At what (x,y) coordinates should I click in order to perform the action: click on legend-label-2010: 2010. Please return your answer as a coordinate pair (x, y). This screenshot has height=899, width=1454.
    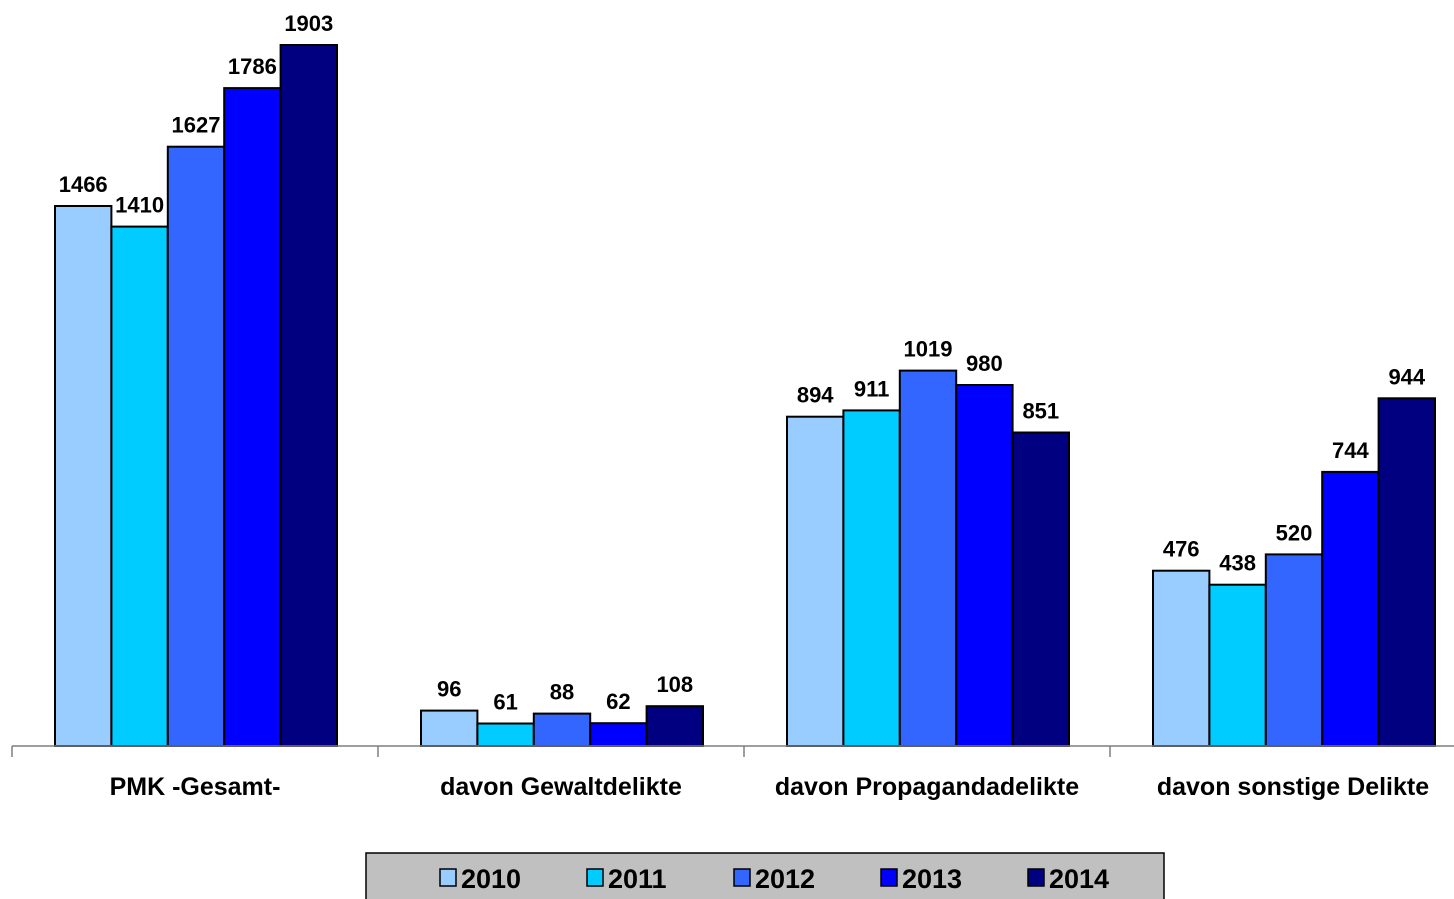
    Looking at the image, I should click on (491, 879).